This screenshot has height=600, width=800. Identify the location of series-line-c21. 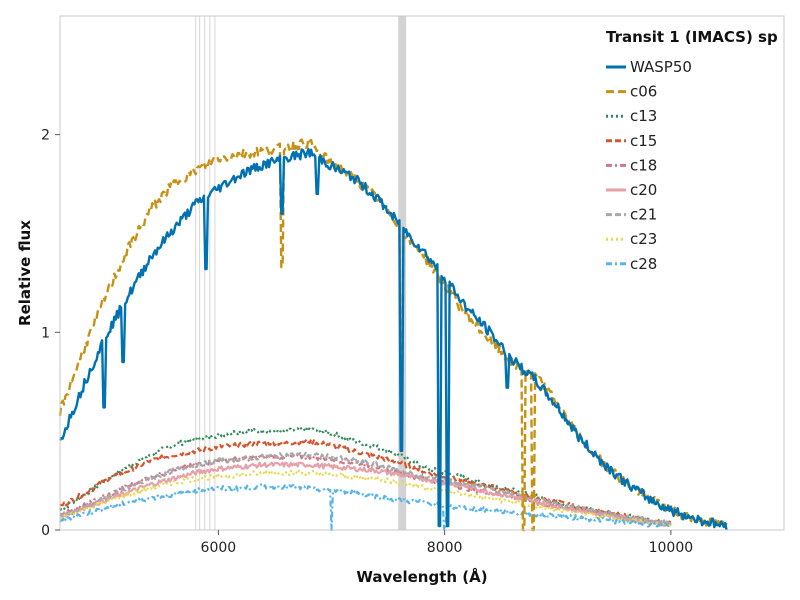
(365, 489).